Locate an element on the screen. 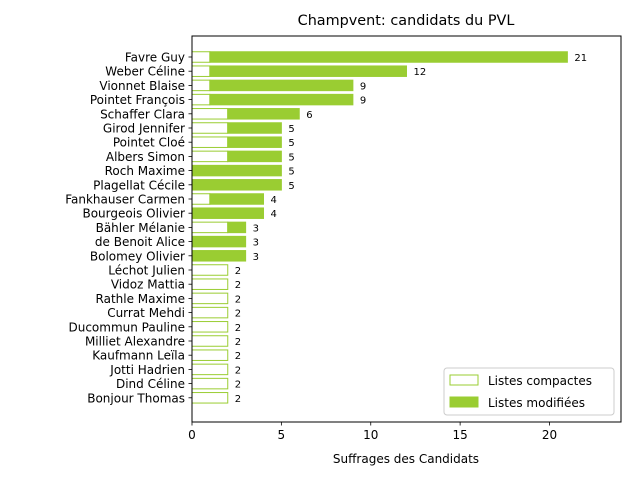  y-tick-label: Pointet Cloé is located at coordinates (149, 143).